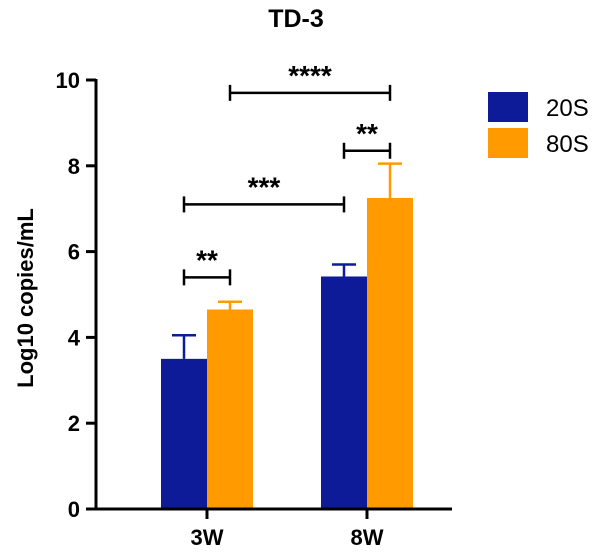 The width and height of the screenshot is (598, 553). Describe the element at coordinates (207, 537) in the screenshot. I see `x-tick-label-3W: 3W` at that location.